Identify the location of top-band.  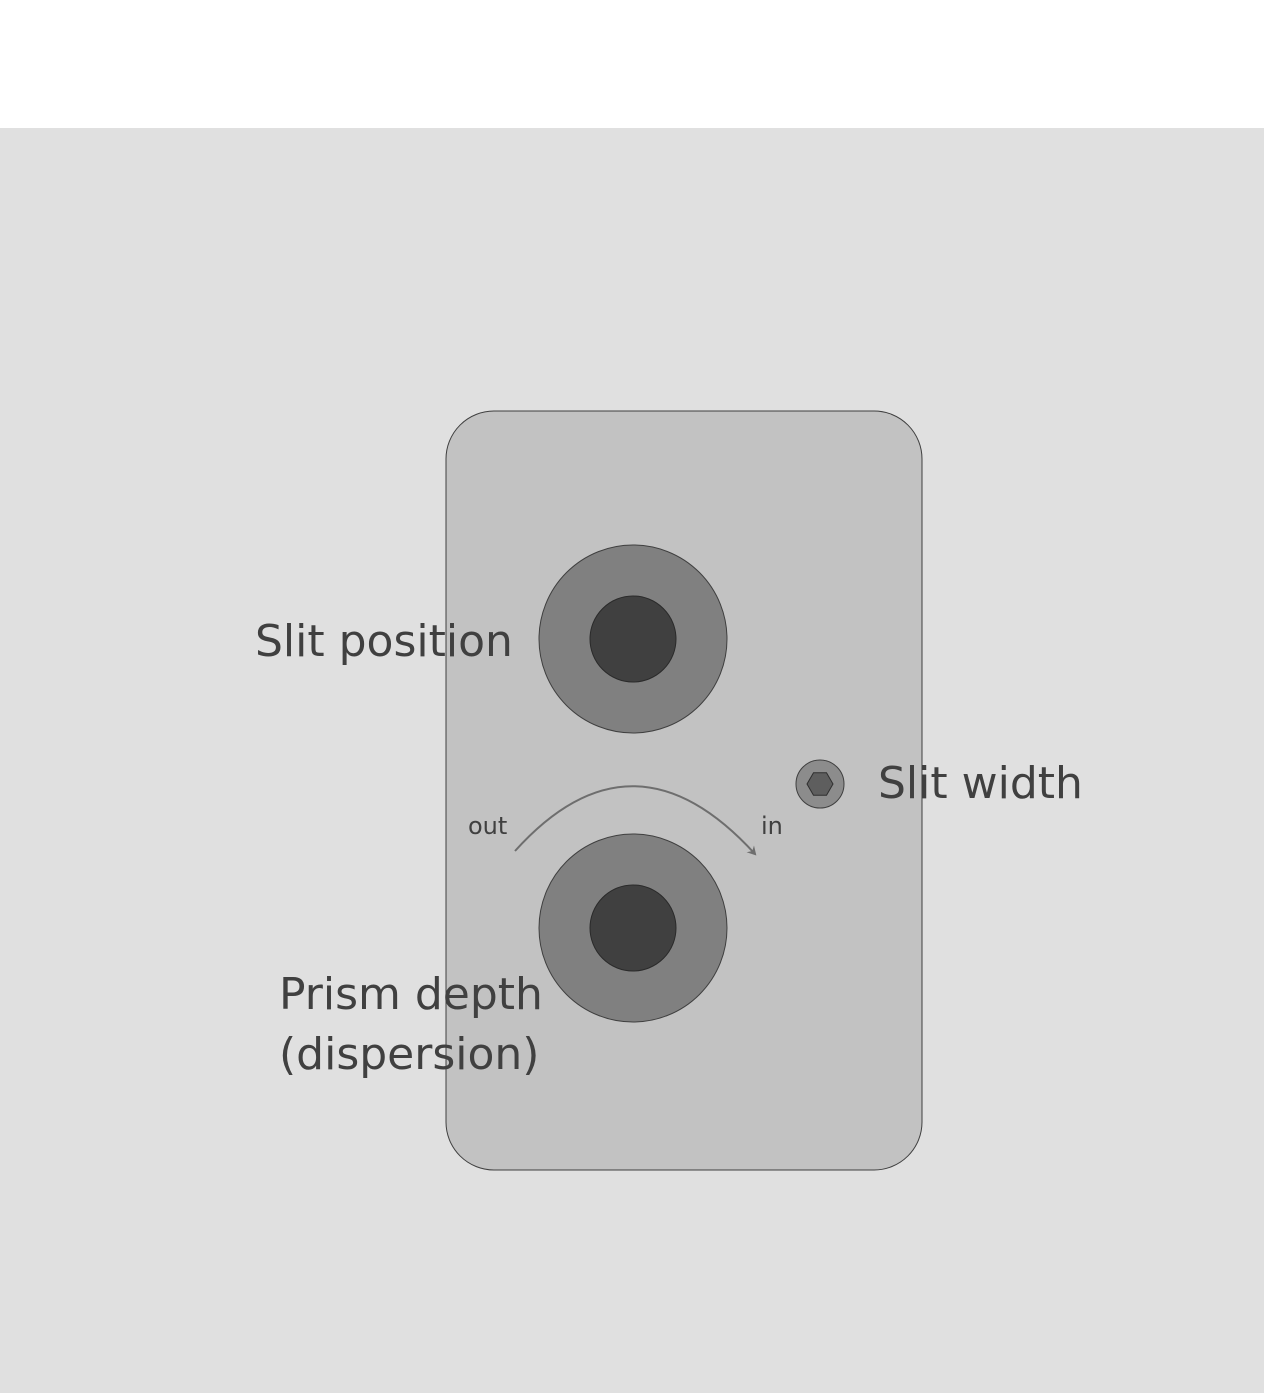
(632, 64).